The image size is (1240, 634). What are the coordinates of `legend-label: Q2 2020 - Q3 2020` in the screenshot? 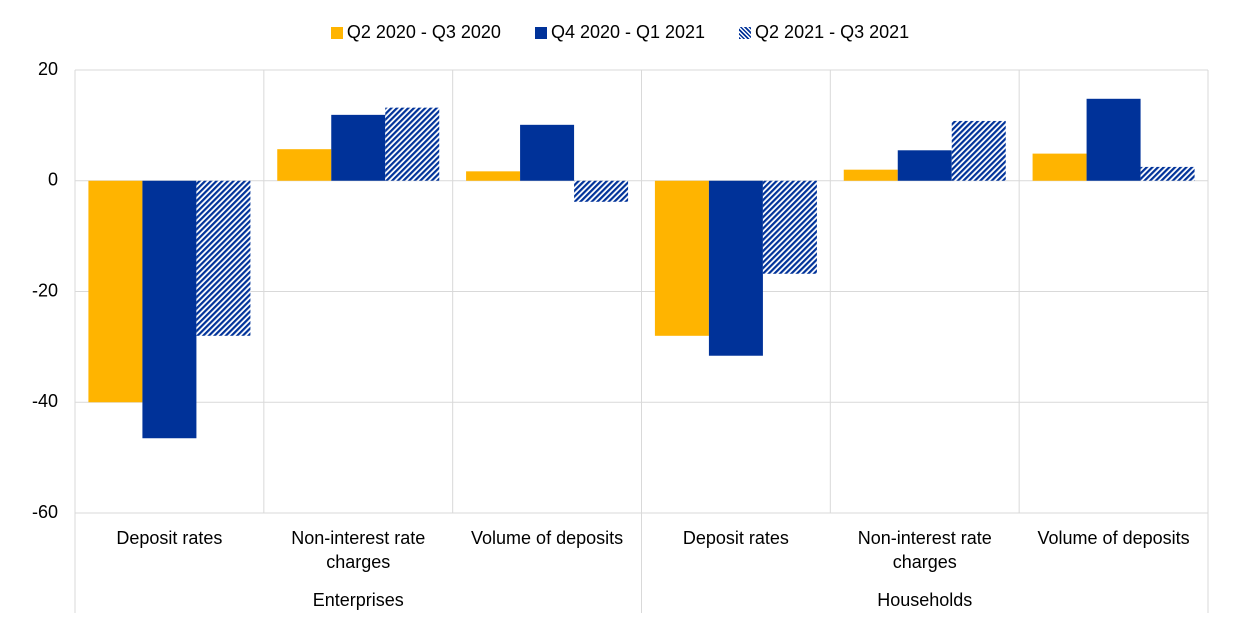 It's located at (423, 32).